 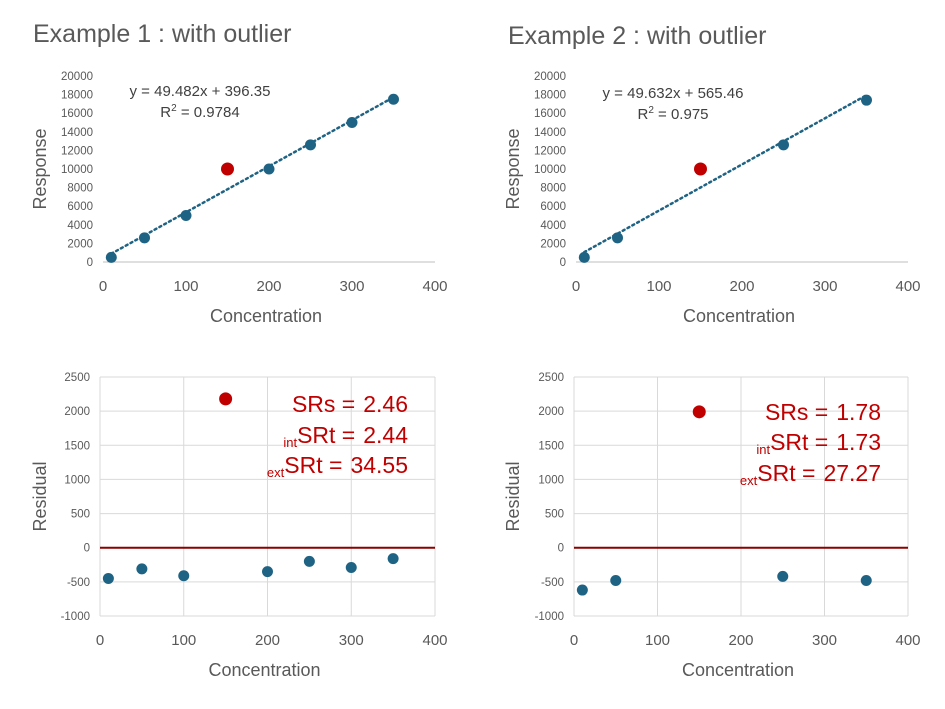 I want to click on y-axis-title: Residual, so click(x=40, y=496).